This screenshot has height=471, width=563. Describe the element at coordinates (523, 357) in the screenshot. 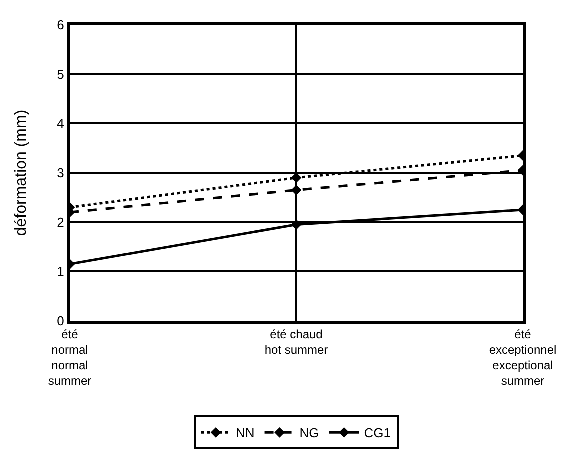

I see `x-tick-label: été exceptionnel exceptional summer` at that location.